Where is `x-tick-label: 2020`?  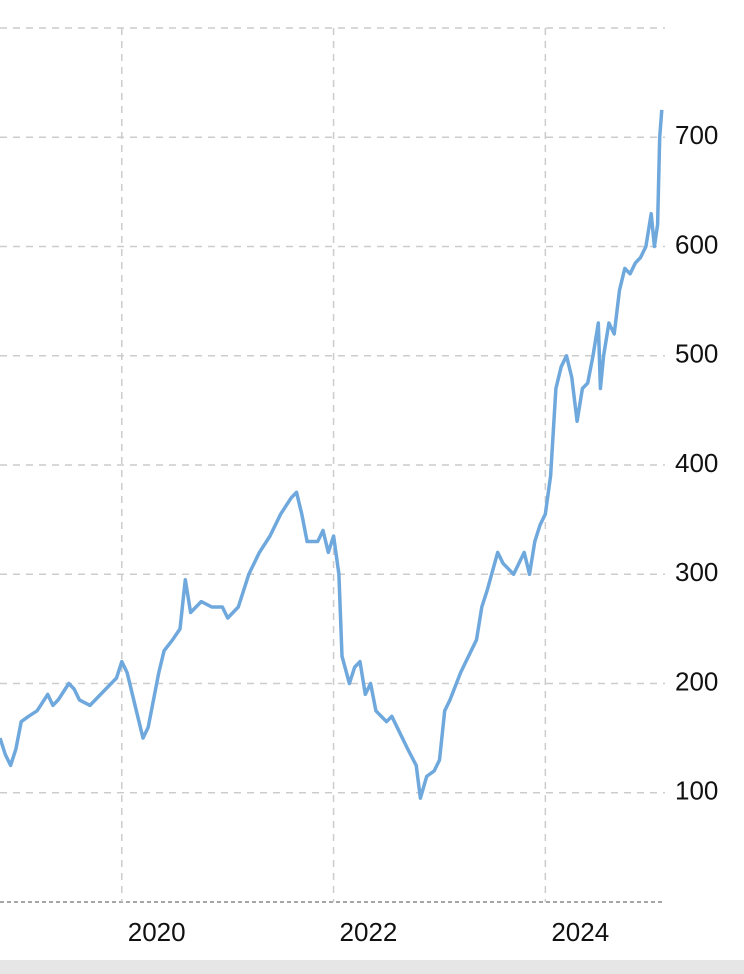 x-tick-label: 2020 is located at coordinates (157, 932).